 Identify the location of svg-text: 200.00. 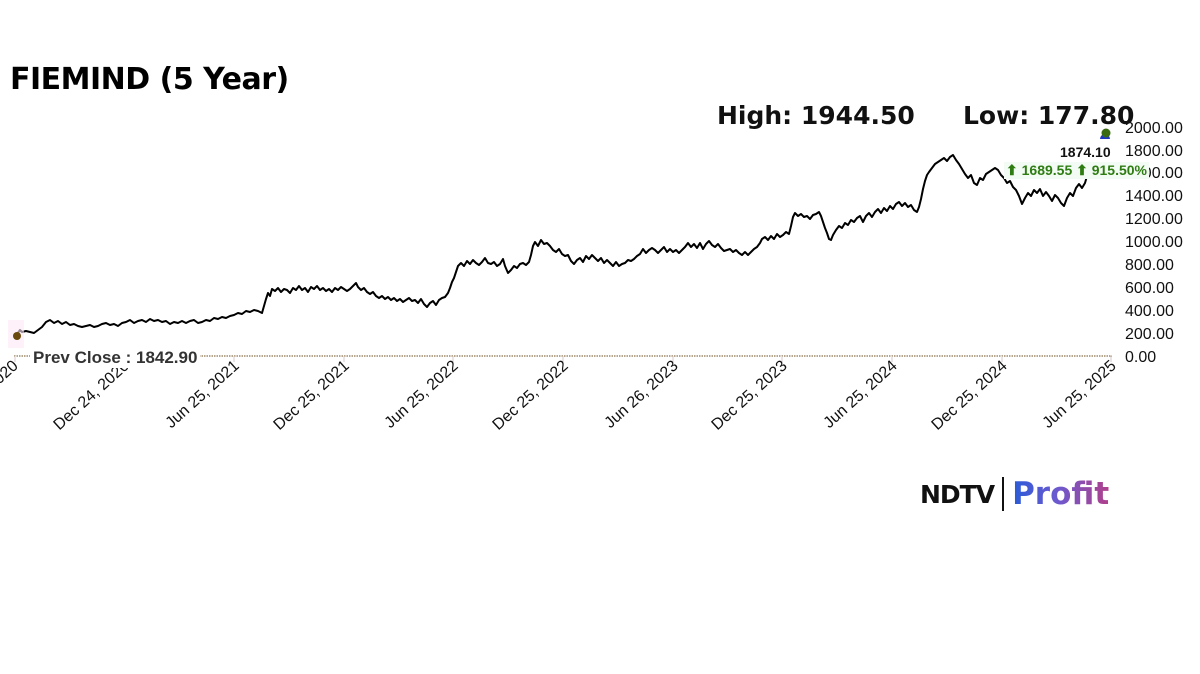
(1149, 334).